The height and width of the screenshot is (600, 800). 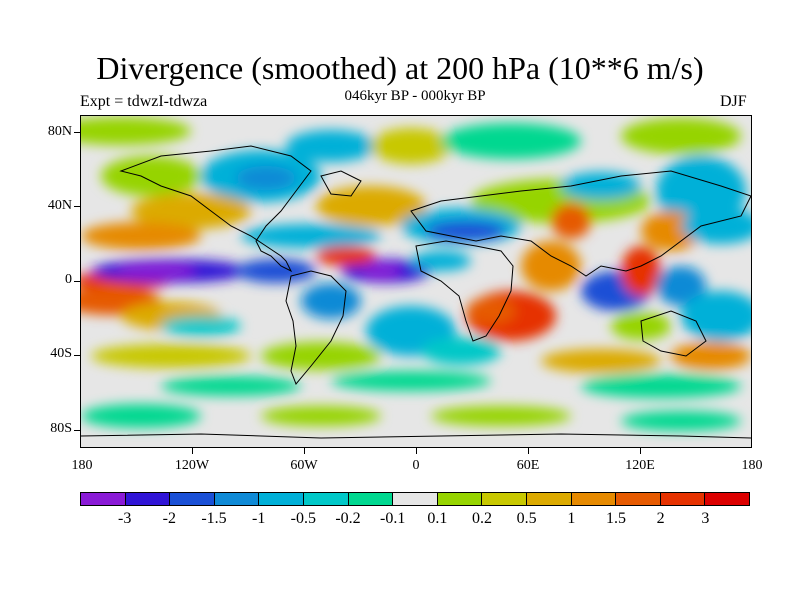 I want to click on colorbar-label: 0.2, so click(x=482, y=518).